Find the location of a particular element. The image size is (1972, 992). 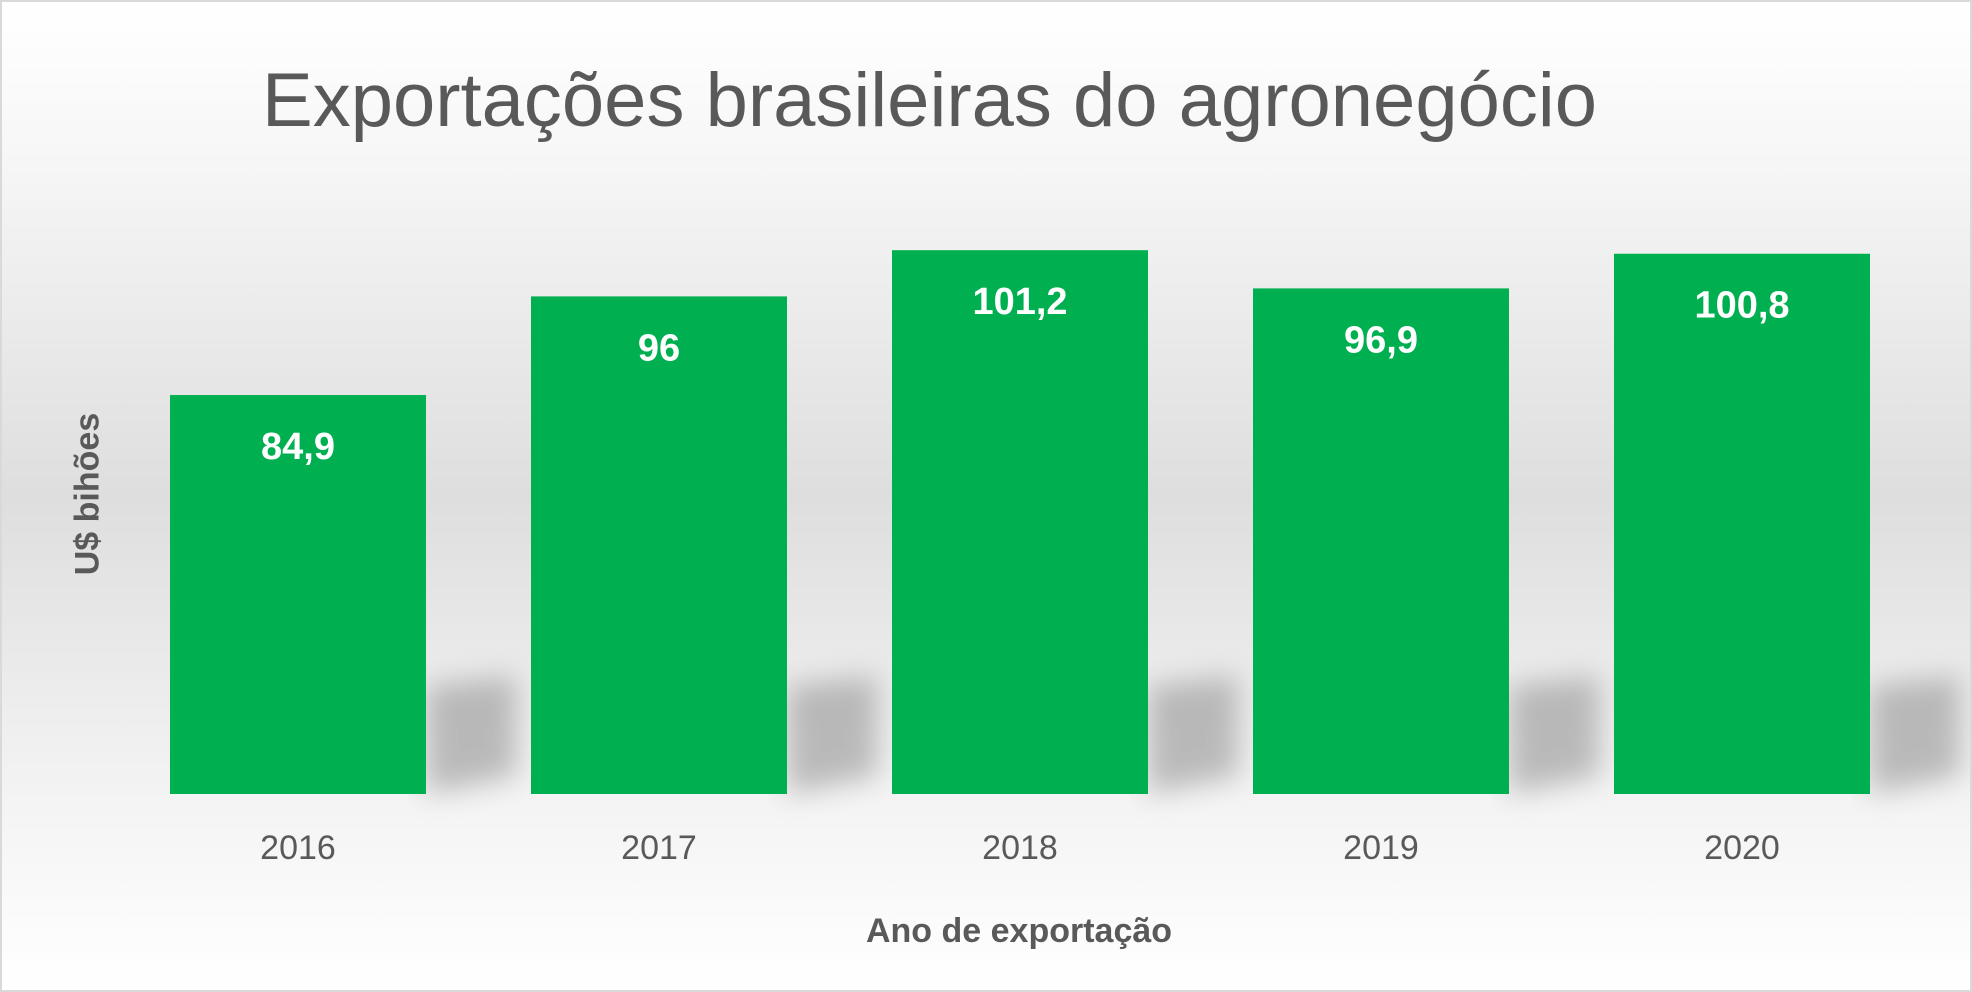

bar-value-label: 101,2 is located at coordinates (1019, 302).